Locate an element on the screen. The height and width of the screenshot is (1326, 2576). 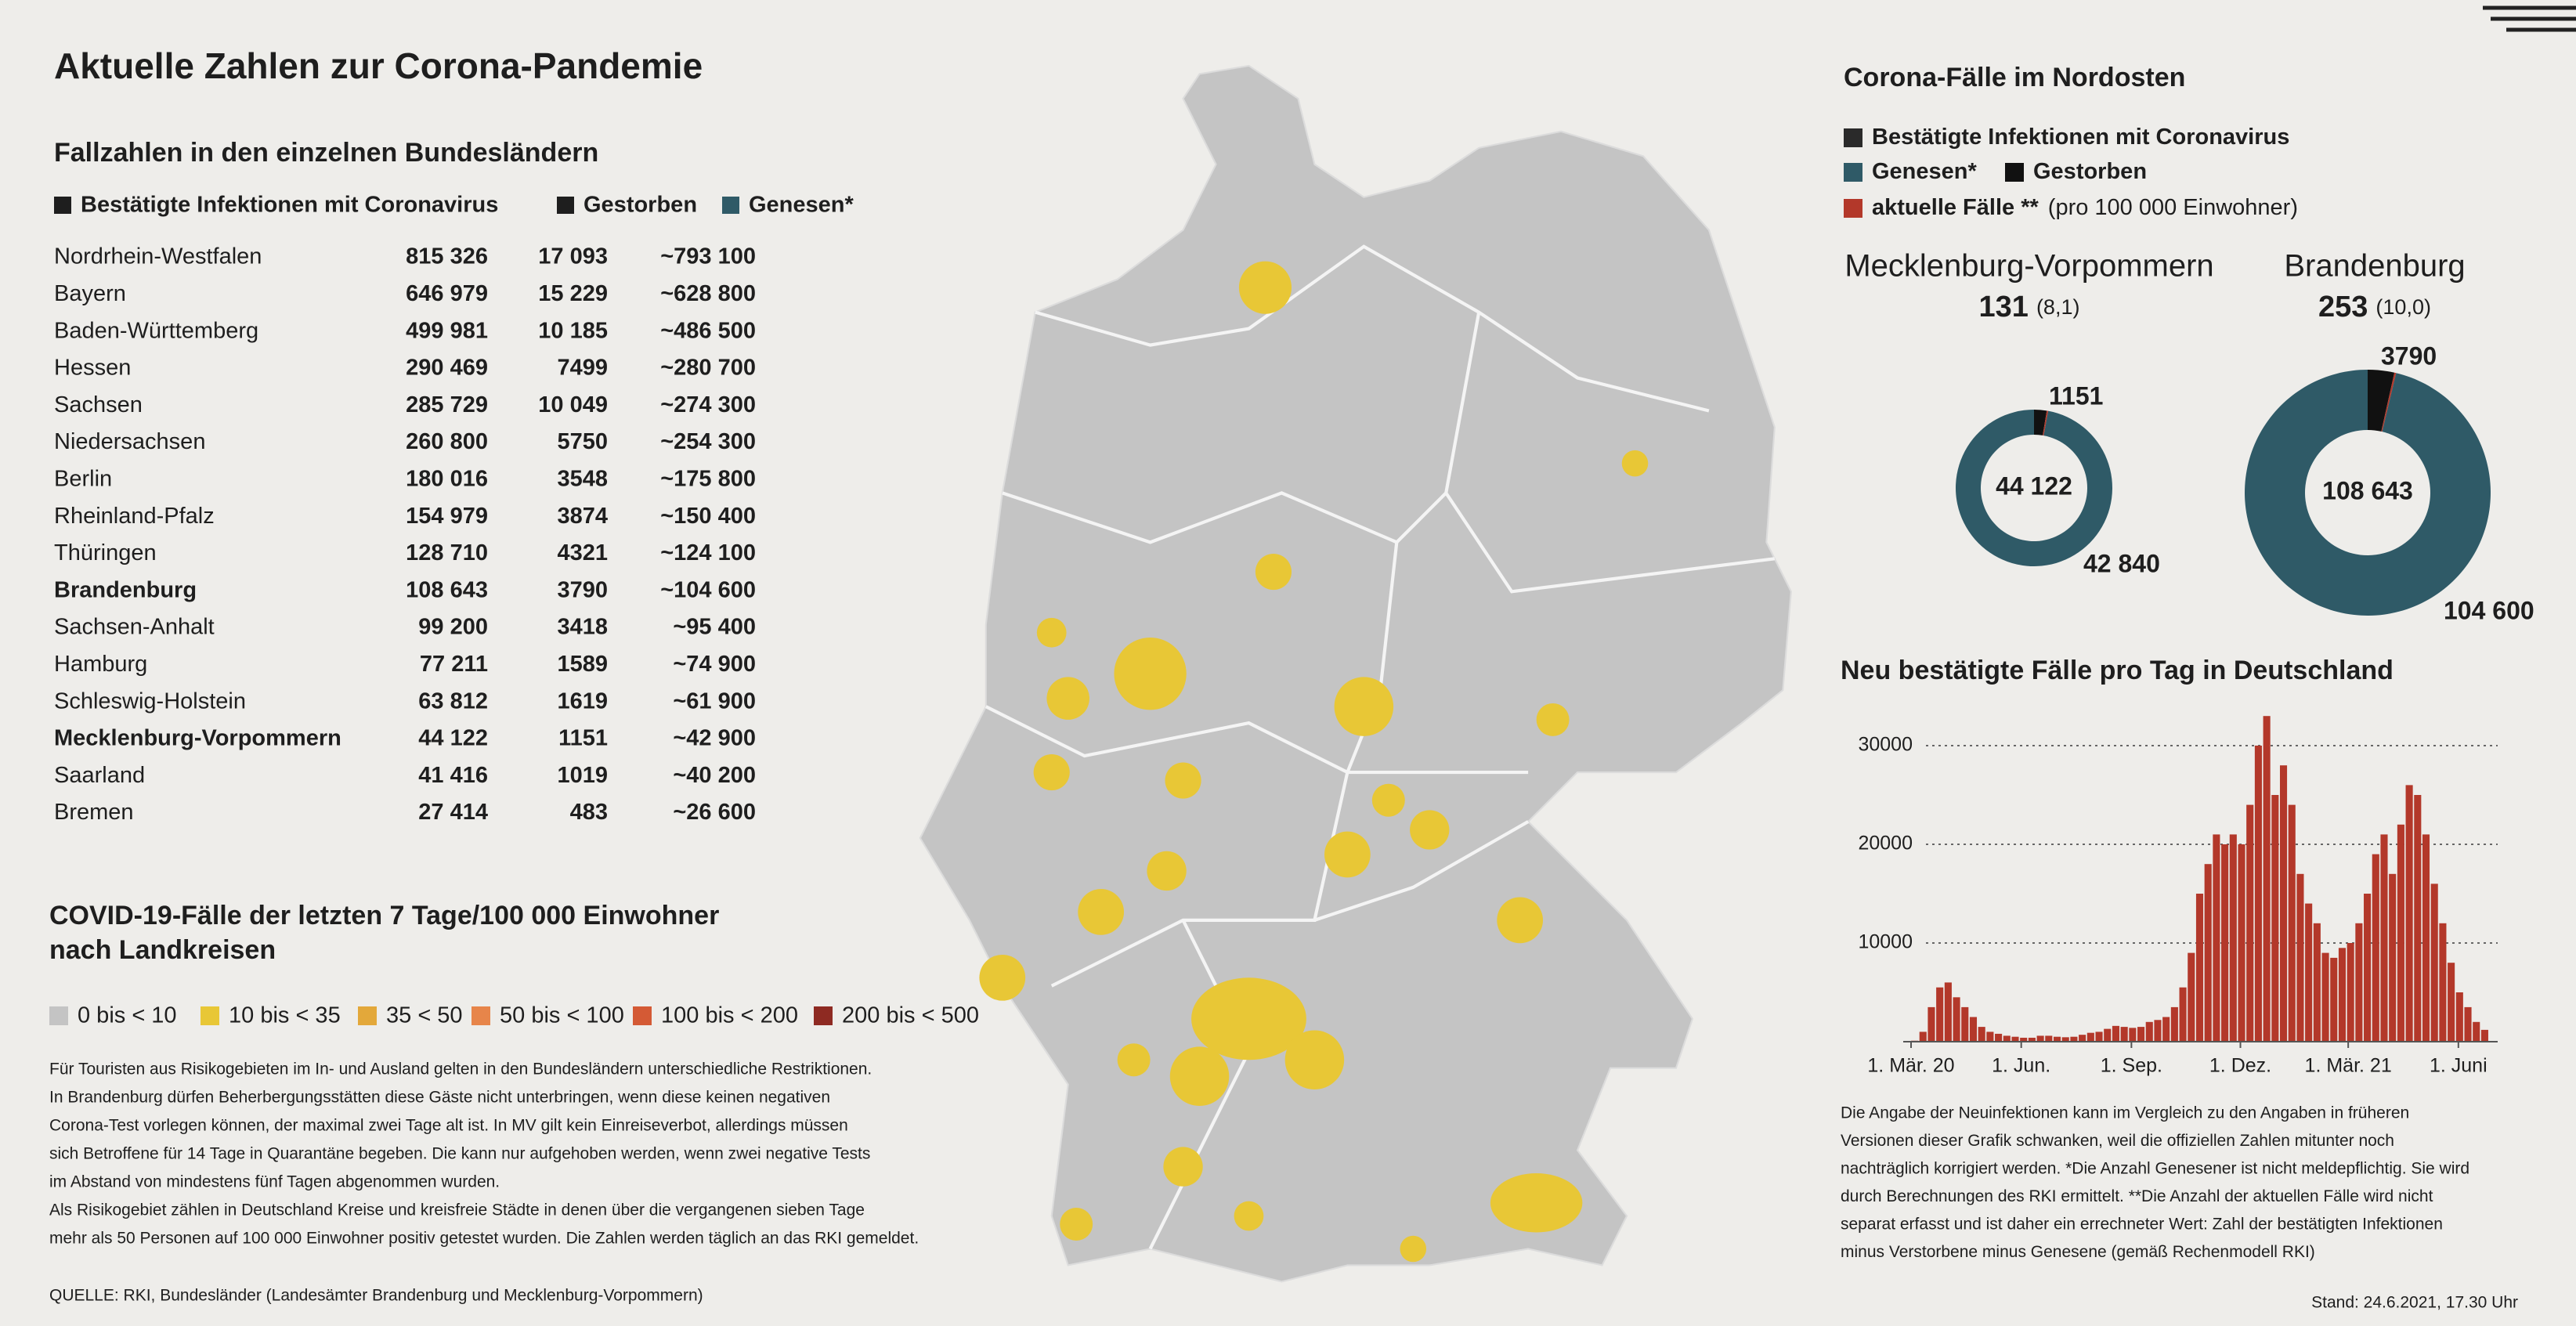
recovered-label: 104 600 is located at coordinates (2489, 610).